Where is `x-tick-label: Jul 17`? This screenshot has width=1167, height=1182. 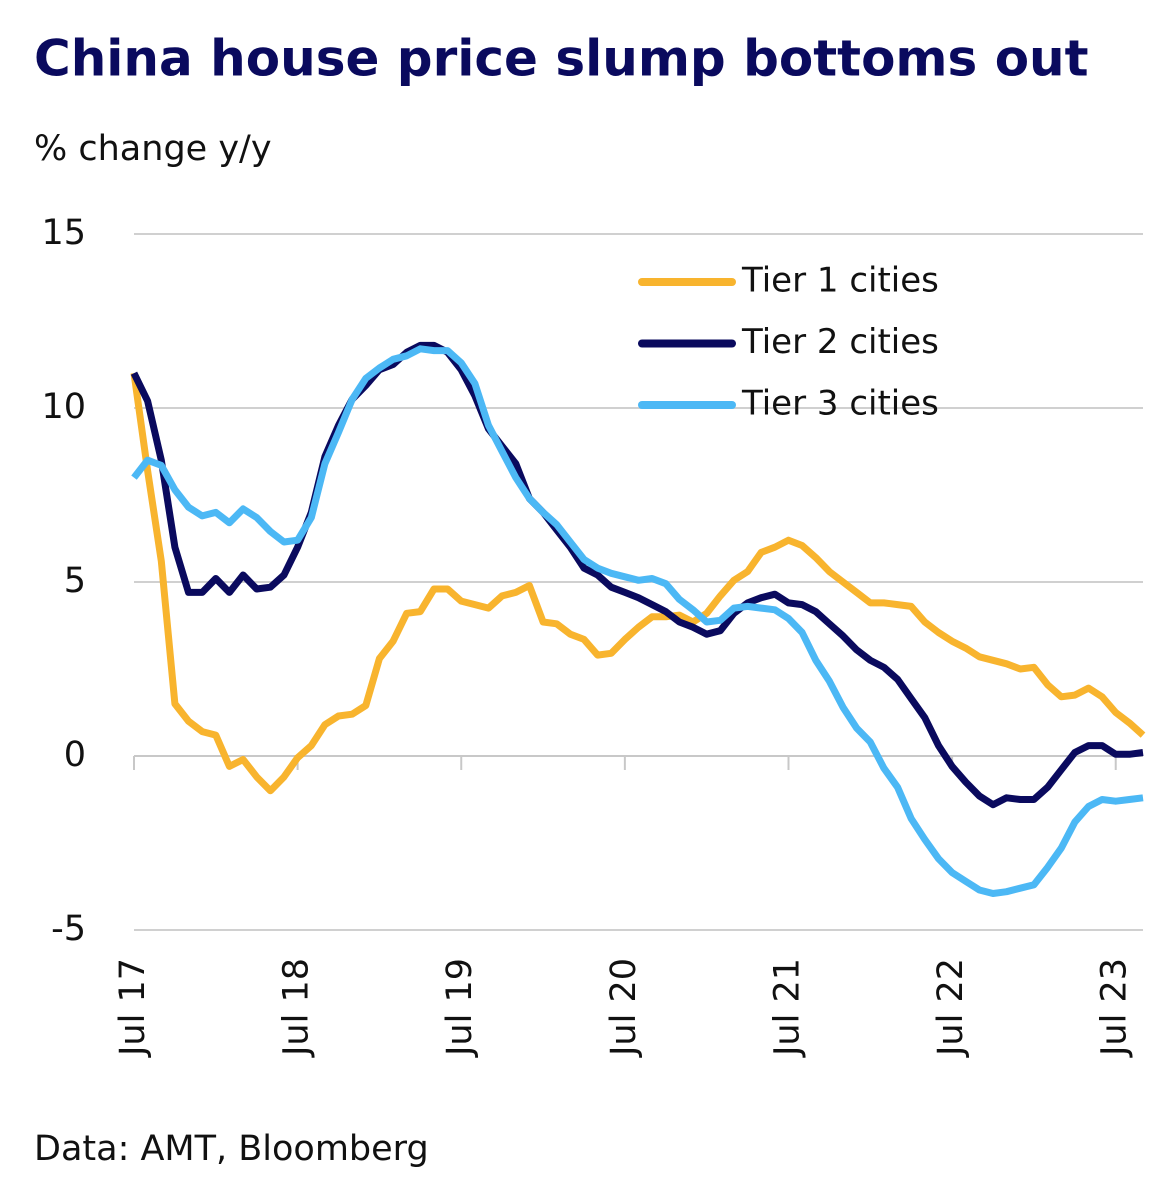
x-tick-label: Jul 17 is located at coordinates (133, 1008).